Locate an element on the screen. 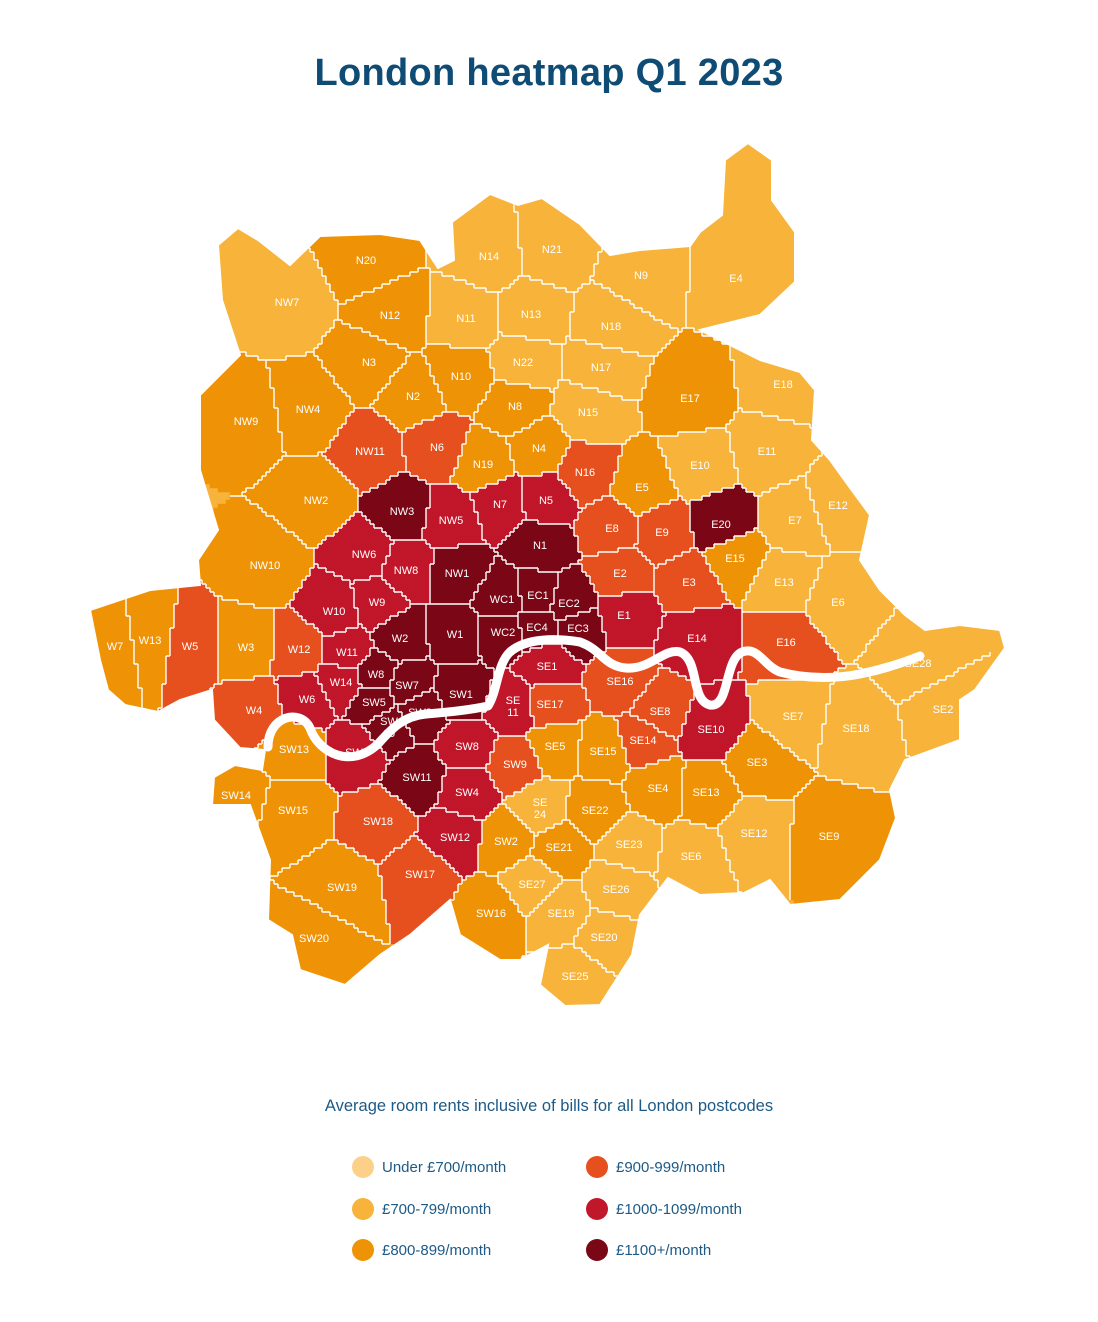  label-w11: W11 is located at coordinates (347, 653).